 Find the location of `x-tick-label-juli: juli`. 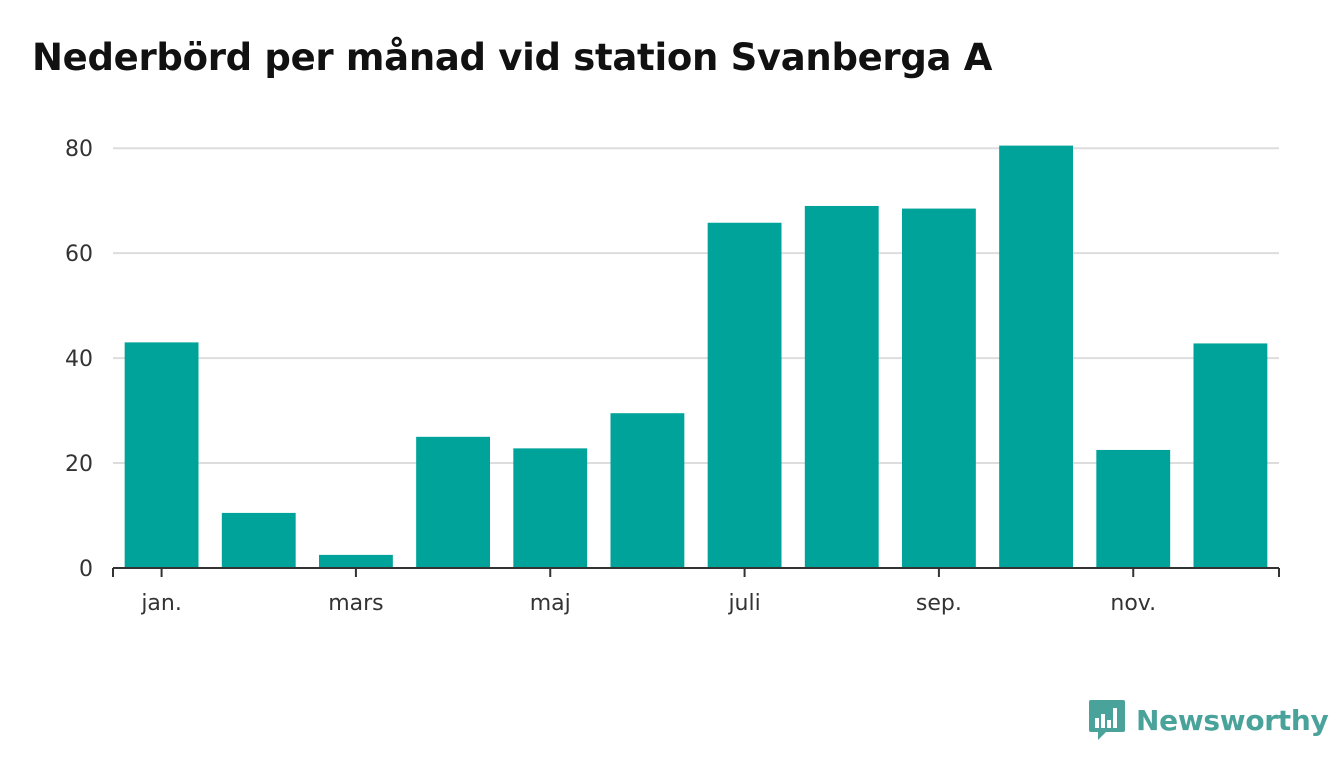

x-tick-label-juli: juli is located at coordinates (743, 603).